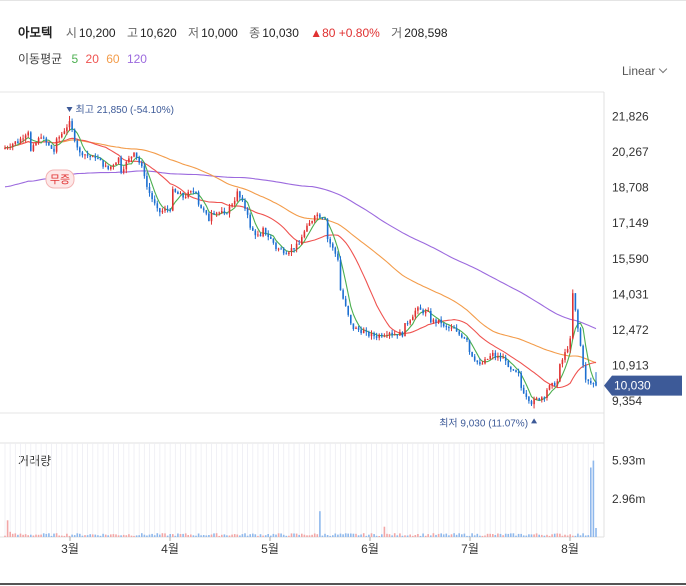  Describe the element at coordinates (170, 549) in the screenshot. I see `time-tick-label: 4월` at that location.